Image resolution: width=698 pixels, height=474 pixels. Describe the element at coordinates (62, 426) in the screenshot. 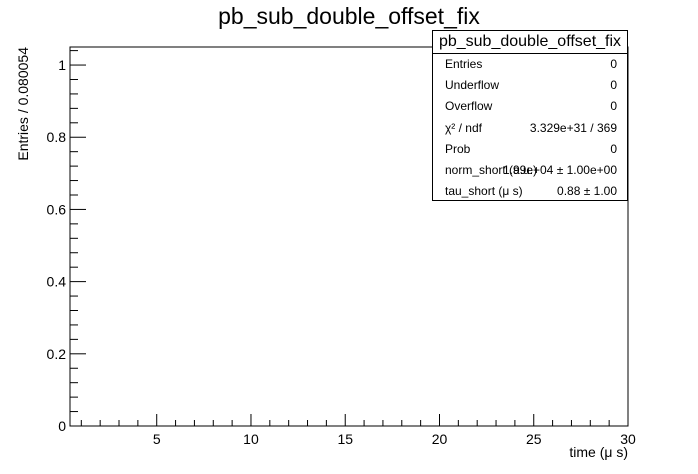

I see `y-tick-label: 0` at that location.